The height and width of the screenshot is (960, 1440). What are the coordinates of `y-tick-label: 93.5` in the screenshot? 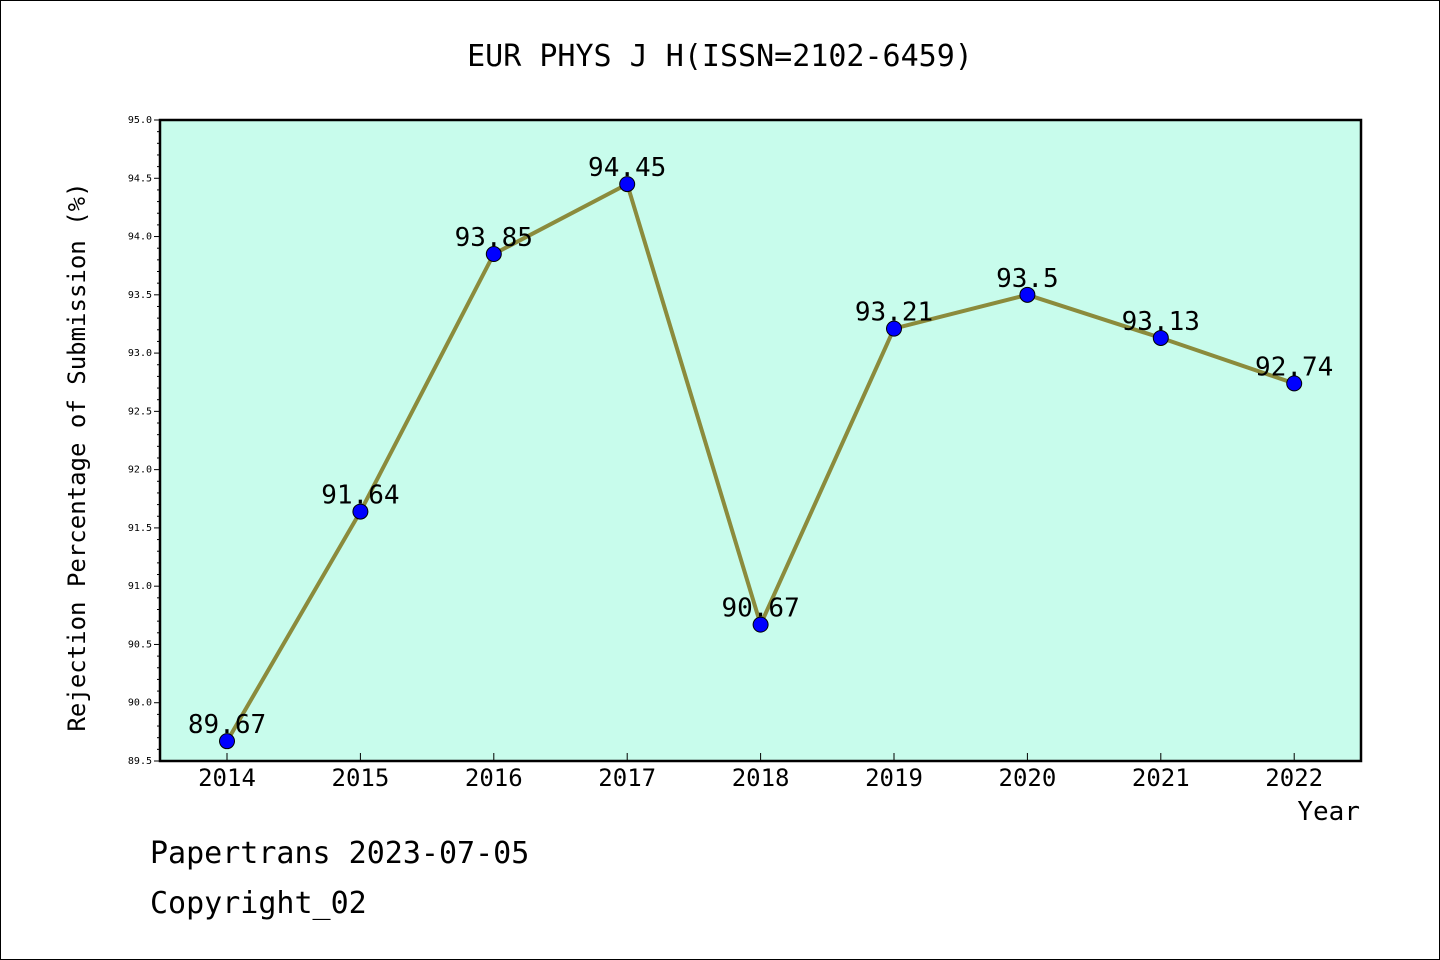 It's located at (140, 295).